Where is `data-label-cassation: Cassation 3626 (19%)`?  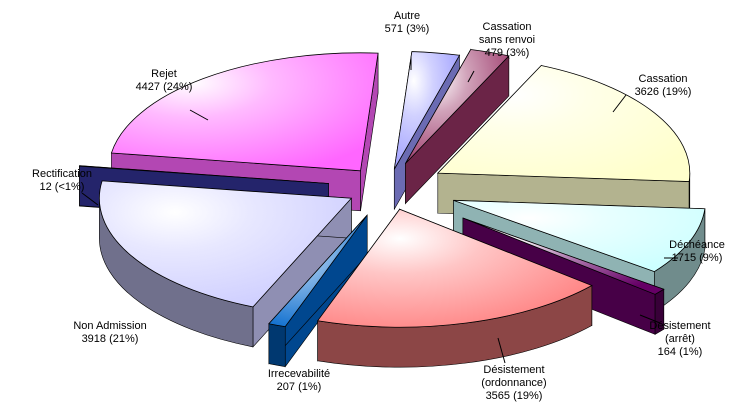
data-label-cassation: Cassation 3626 (19%) is located at coordinates (663, 85).